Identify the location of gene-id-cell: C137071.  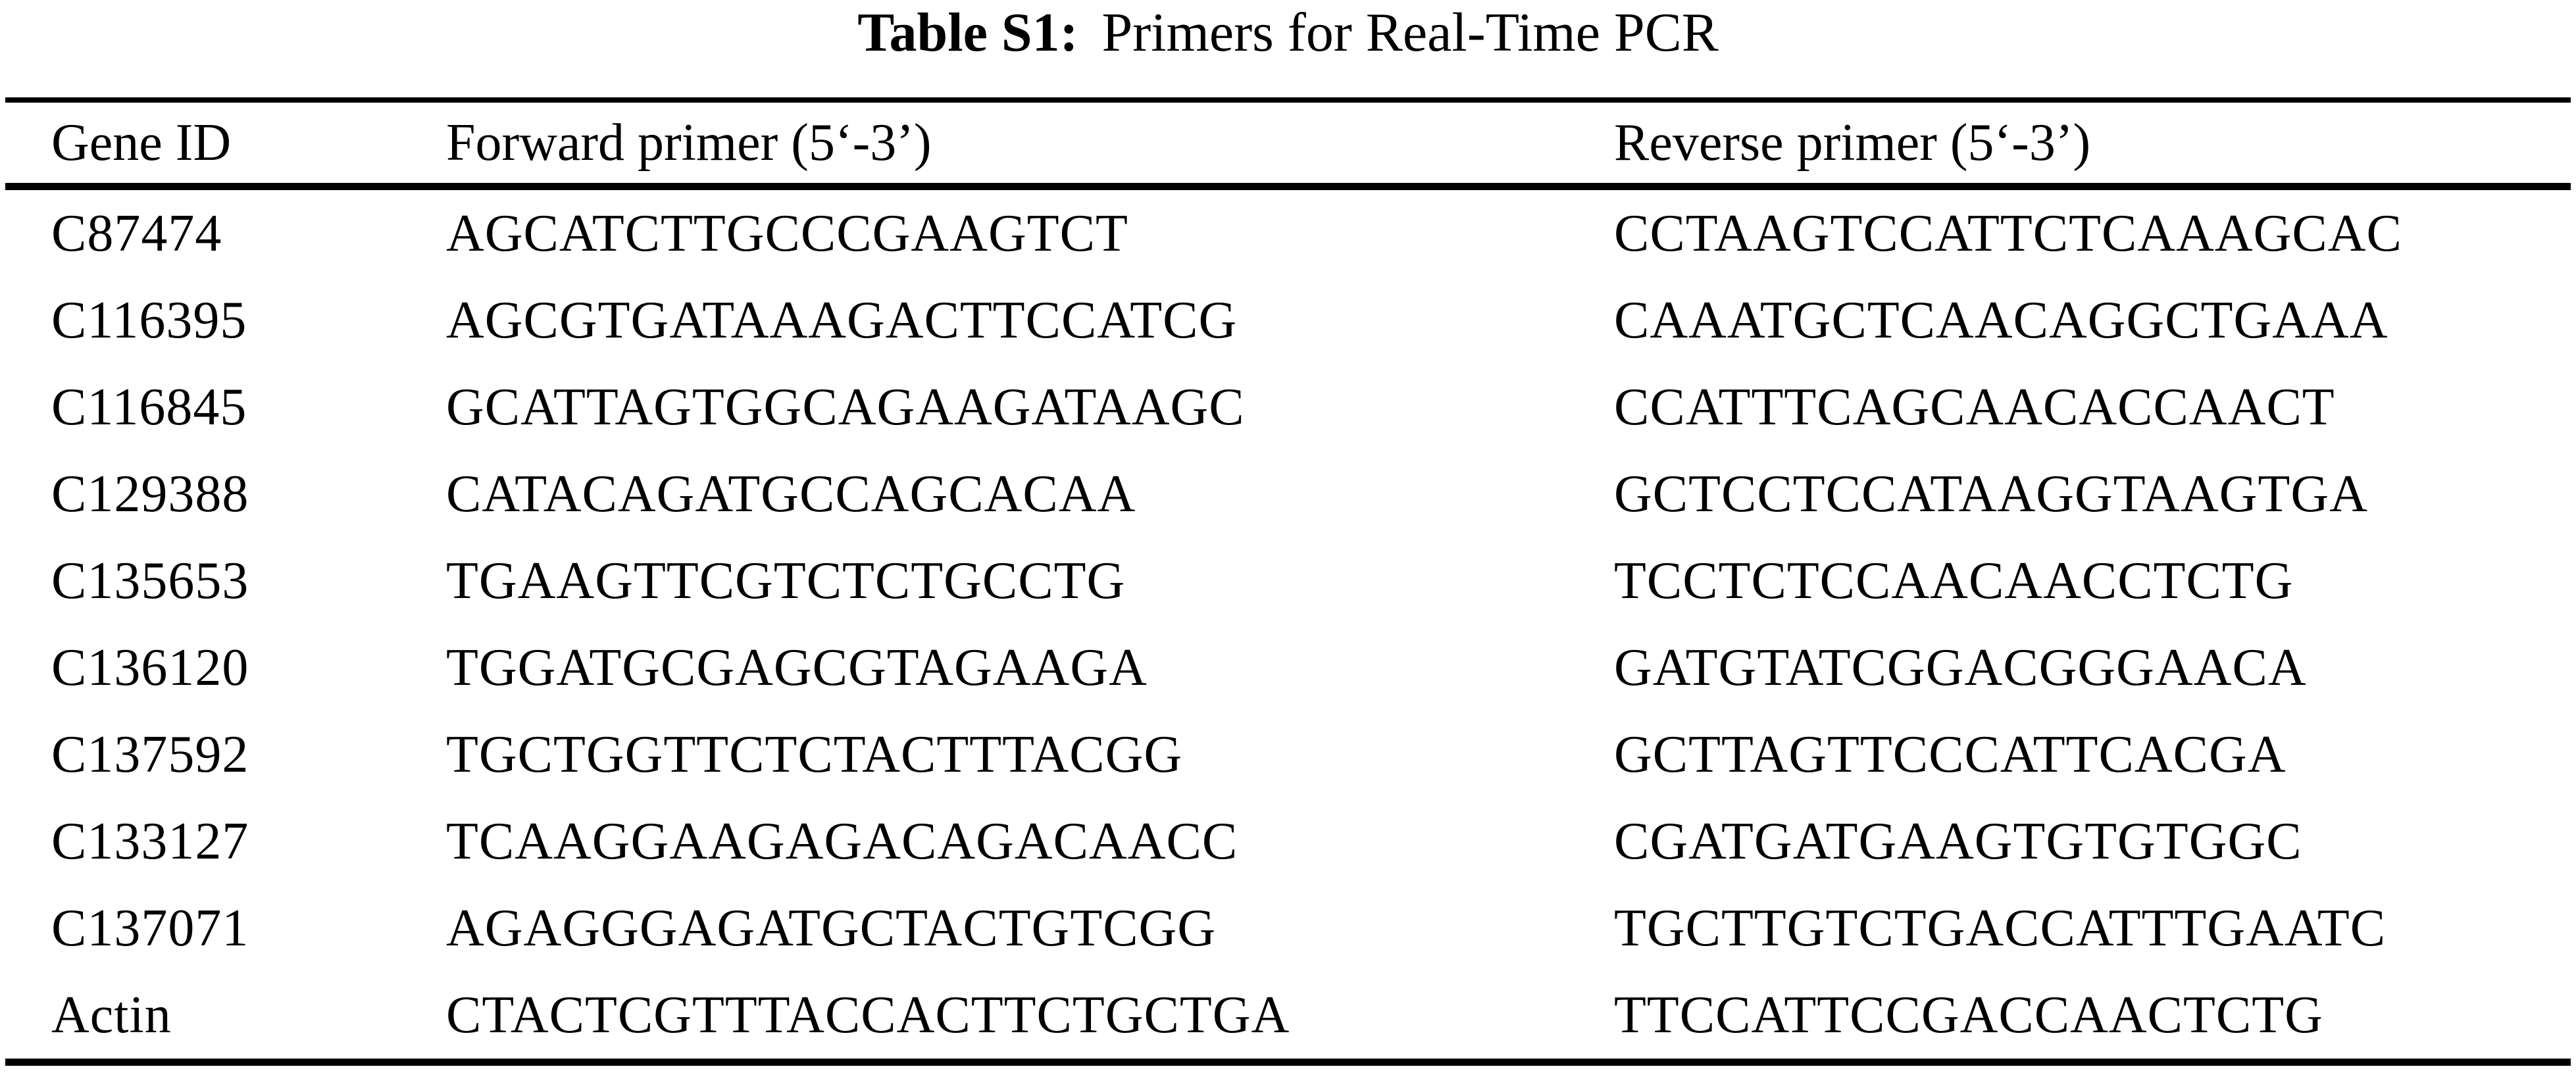
(150, 928).